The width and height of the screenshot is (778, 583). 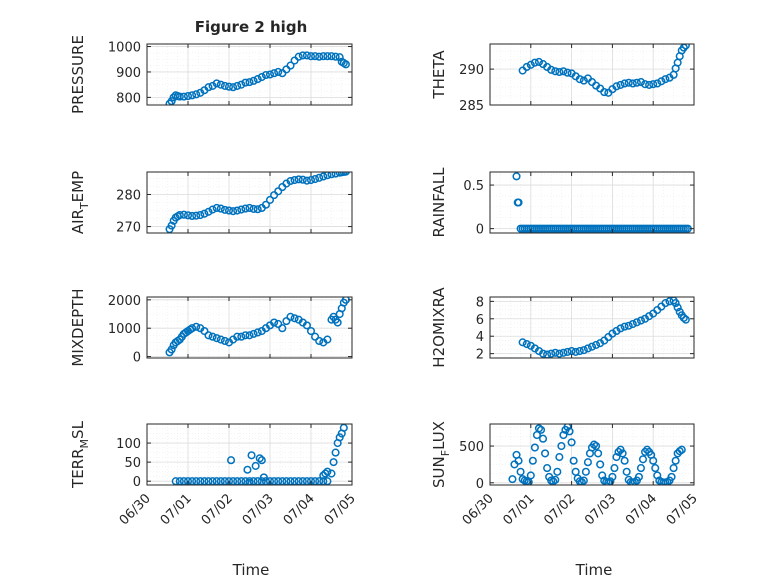 What do you see at coordinates (251, 570) in the screenshot?
I see `x-axis-label-left: Time` at bounding box center [251, 570].